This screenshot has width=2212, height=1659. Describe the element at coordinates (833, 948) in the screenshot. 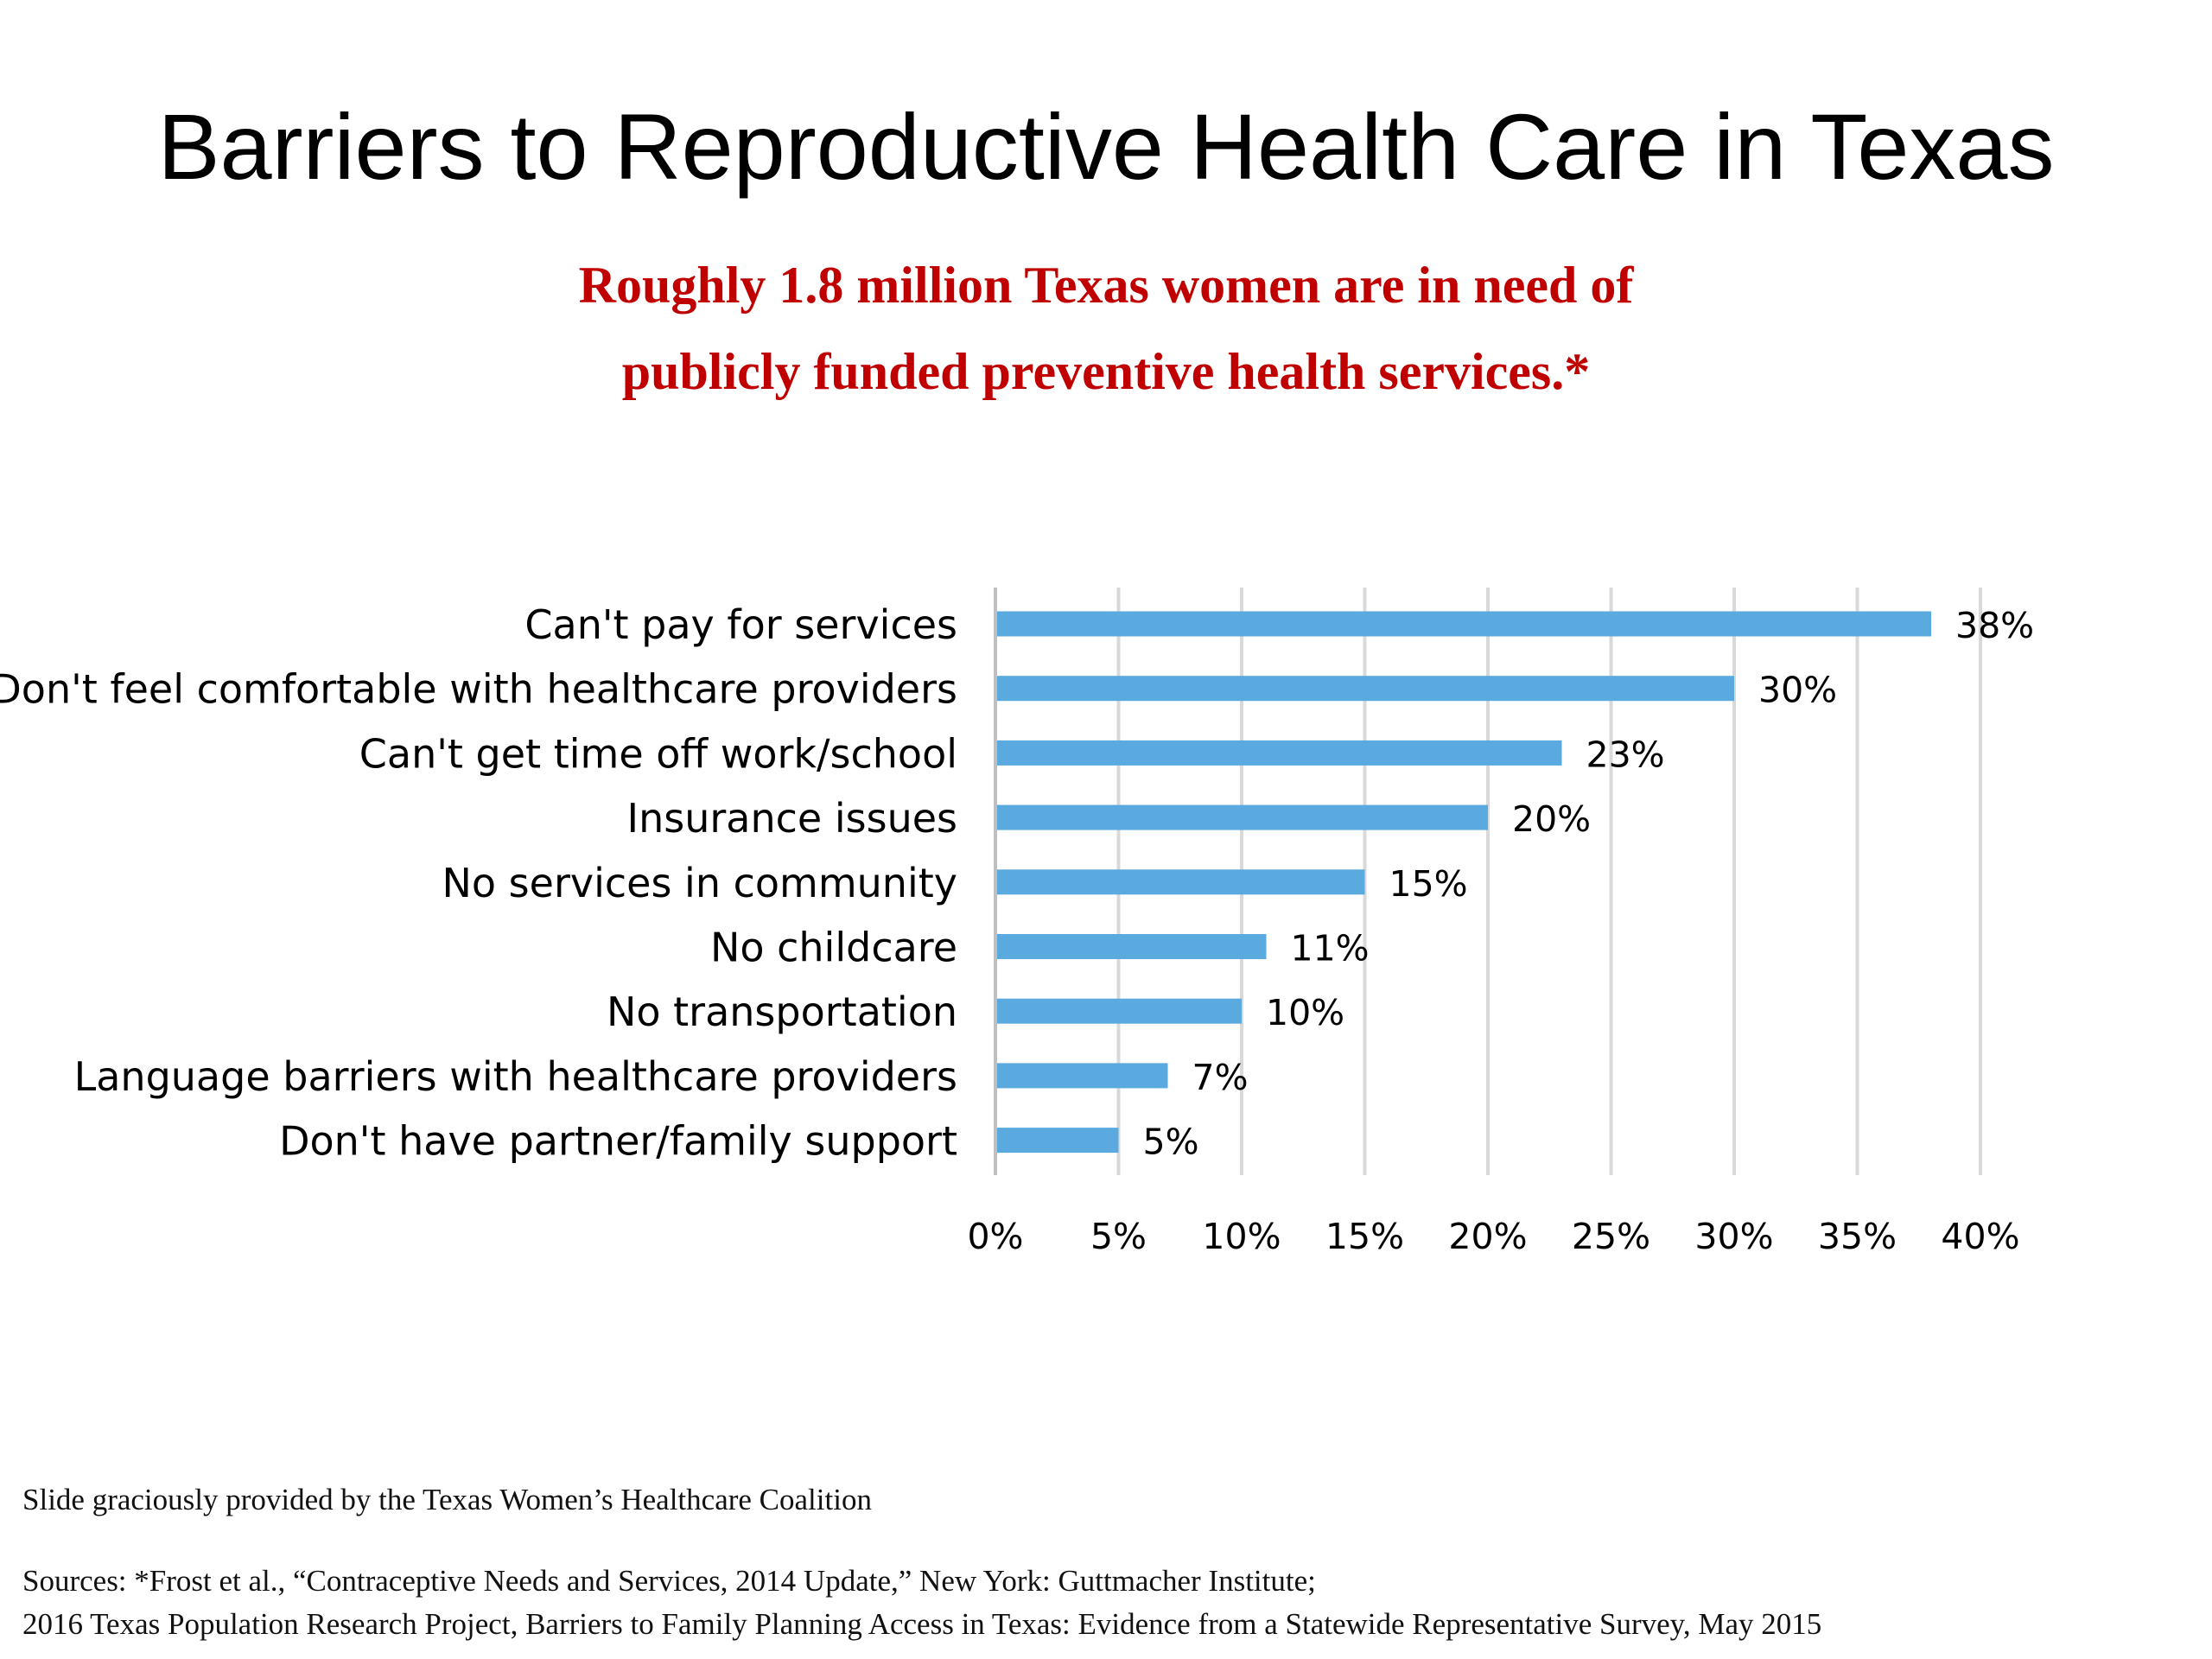

I see `category-label: No childcare` at that location.